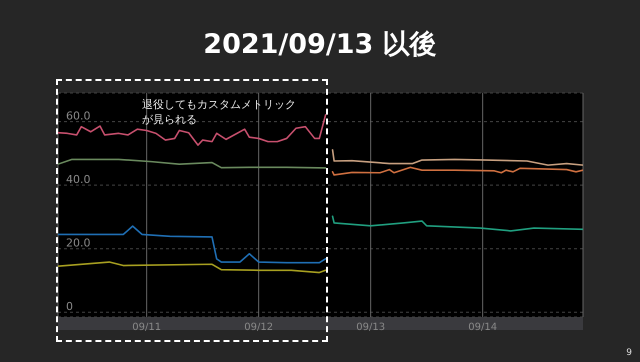 This screenshot has height=362, width=640. Describe the element at coordinates (259, 328) in the screenshot. I see `x-tick-label: 09/12` at that location.